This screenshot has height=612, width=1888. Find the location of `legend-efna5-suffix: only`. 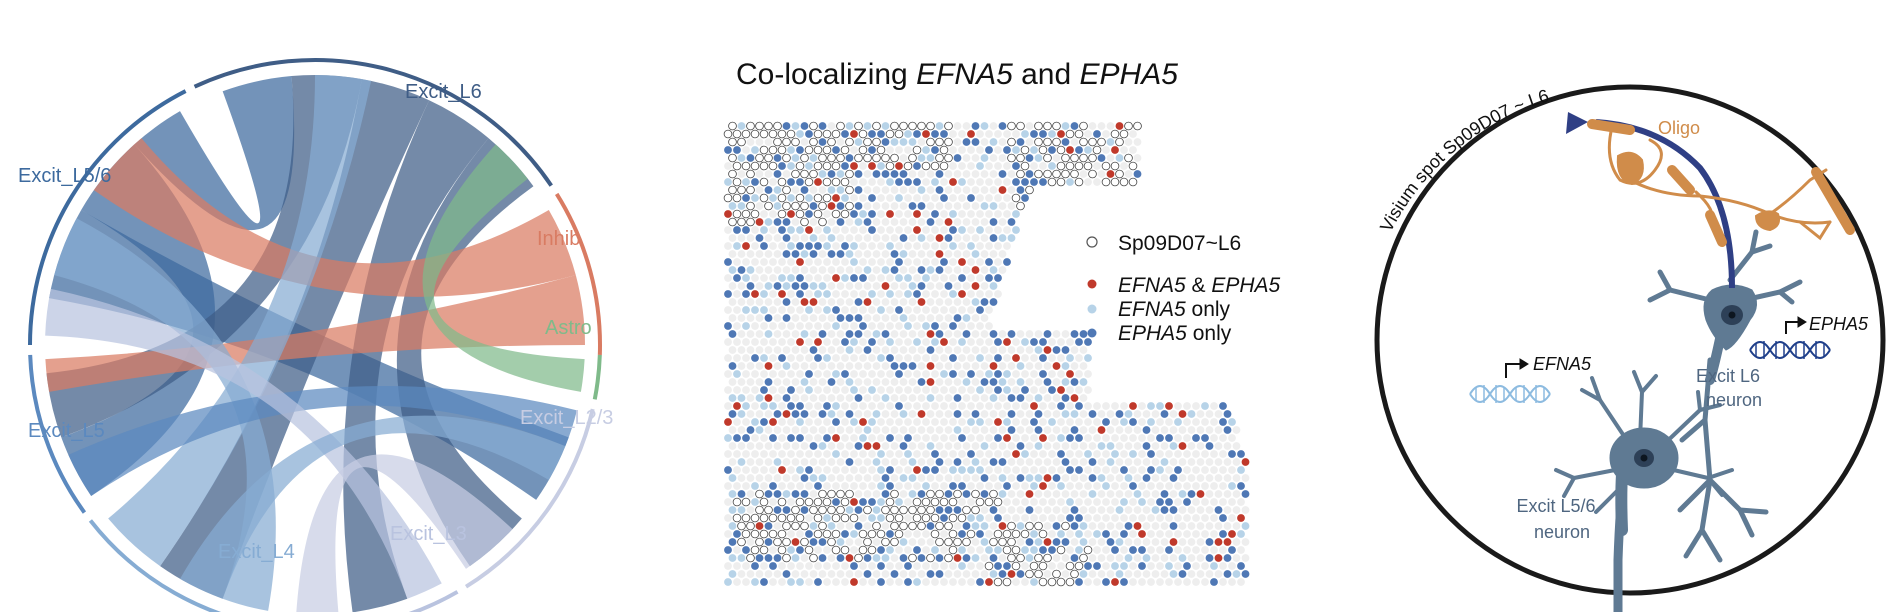

legend-efna5-suffix: only is located at coordinates (1208, 309).